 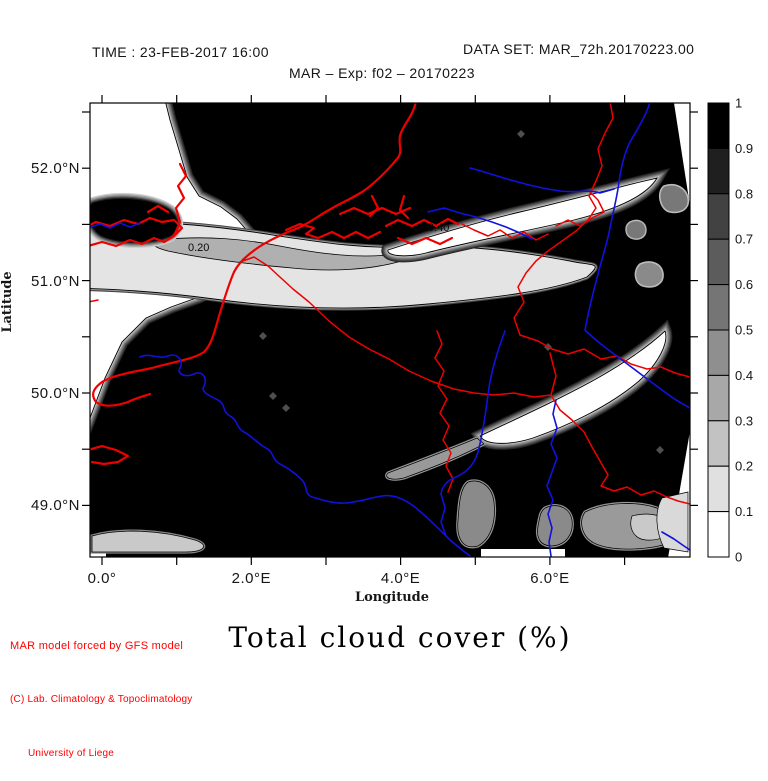 I want to click on colorbar-label: 0, so click(x=738, y=557).